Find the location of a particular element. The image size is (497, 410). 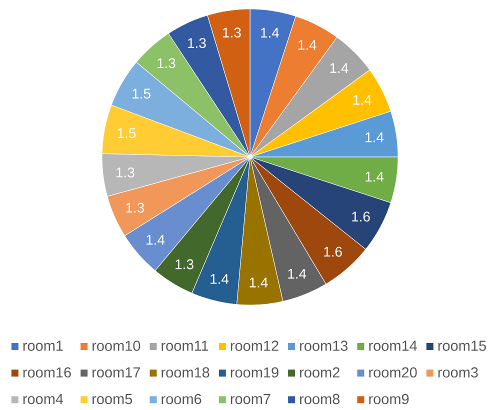

legend-label: room14 is located at coordinates (393, 345).